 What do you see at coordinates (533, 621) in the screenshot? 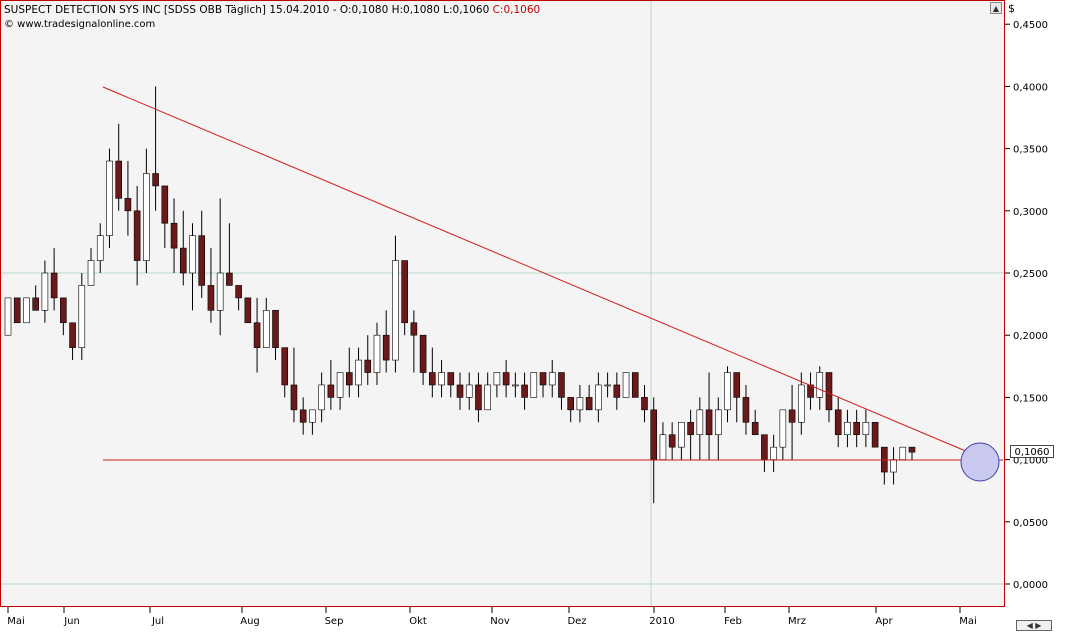
I see `bottom-axis-panel` at bounding box center [533, 621].